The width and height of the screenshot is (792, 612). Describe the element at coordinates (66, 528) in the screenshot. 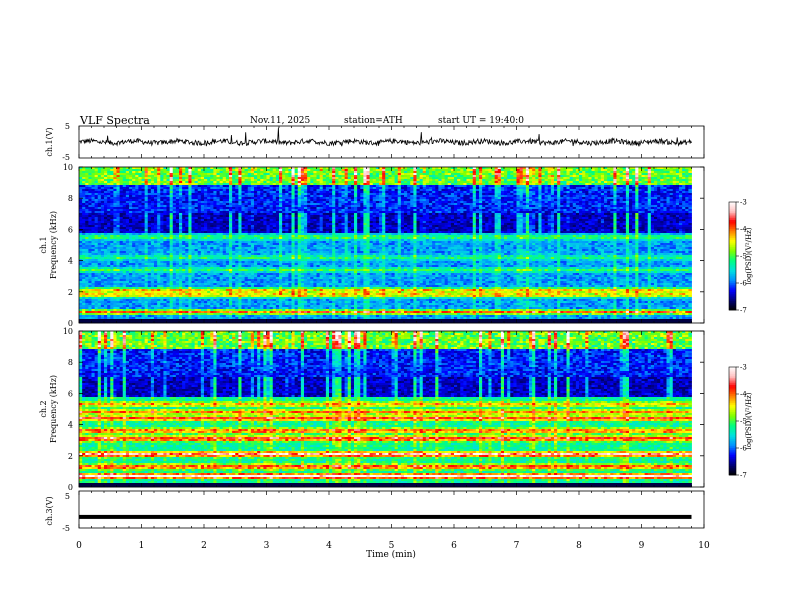

I see `ch3-ytick-bottom: -5` at that location.